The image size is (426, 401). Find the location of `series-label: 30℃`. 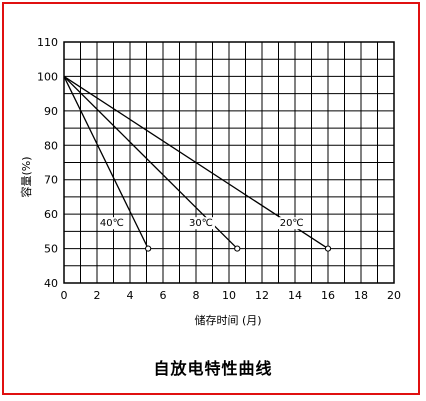

series-label: 30℃ is located at coordinates (201, 223).